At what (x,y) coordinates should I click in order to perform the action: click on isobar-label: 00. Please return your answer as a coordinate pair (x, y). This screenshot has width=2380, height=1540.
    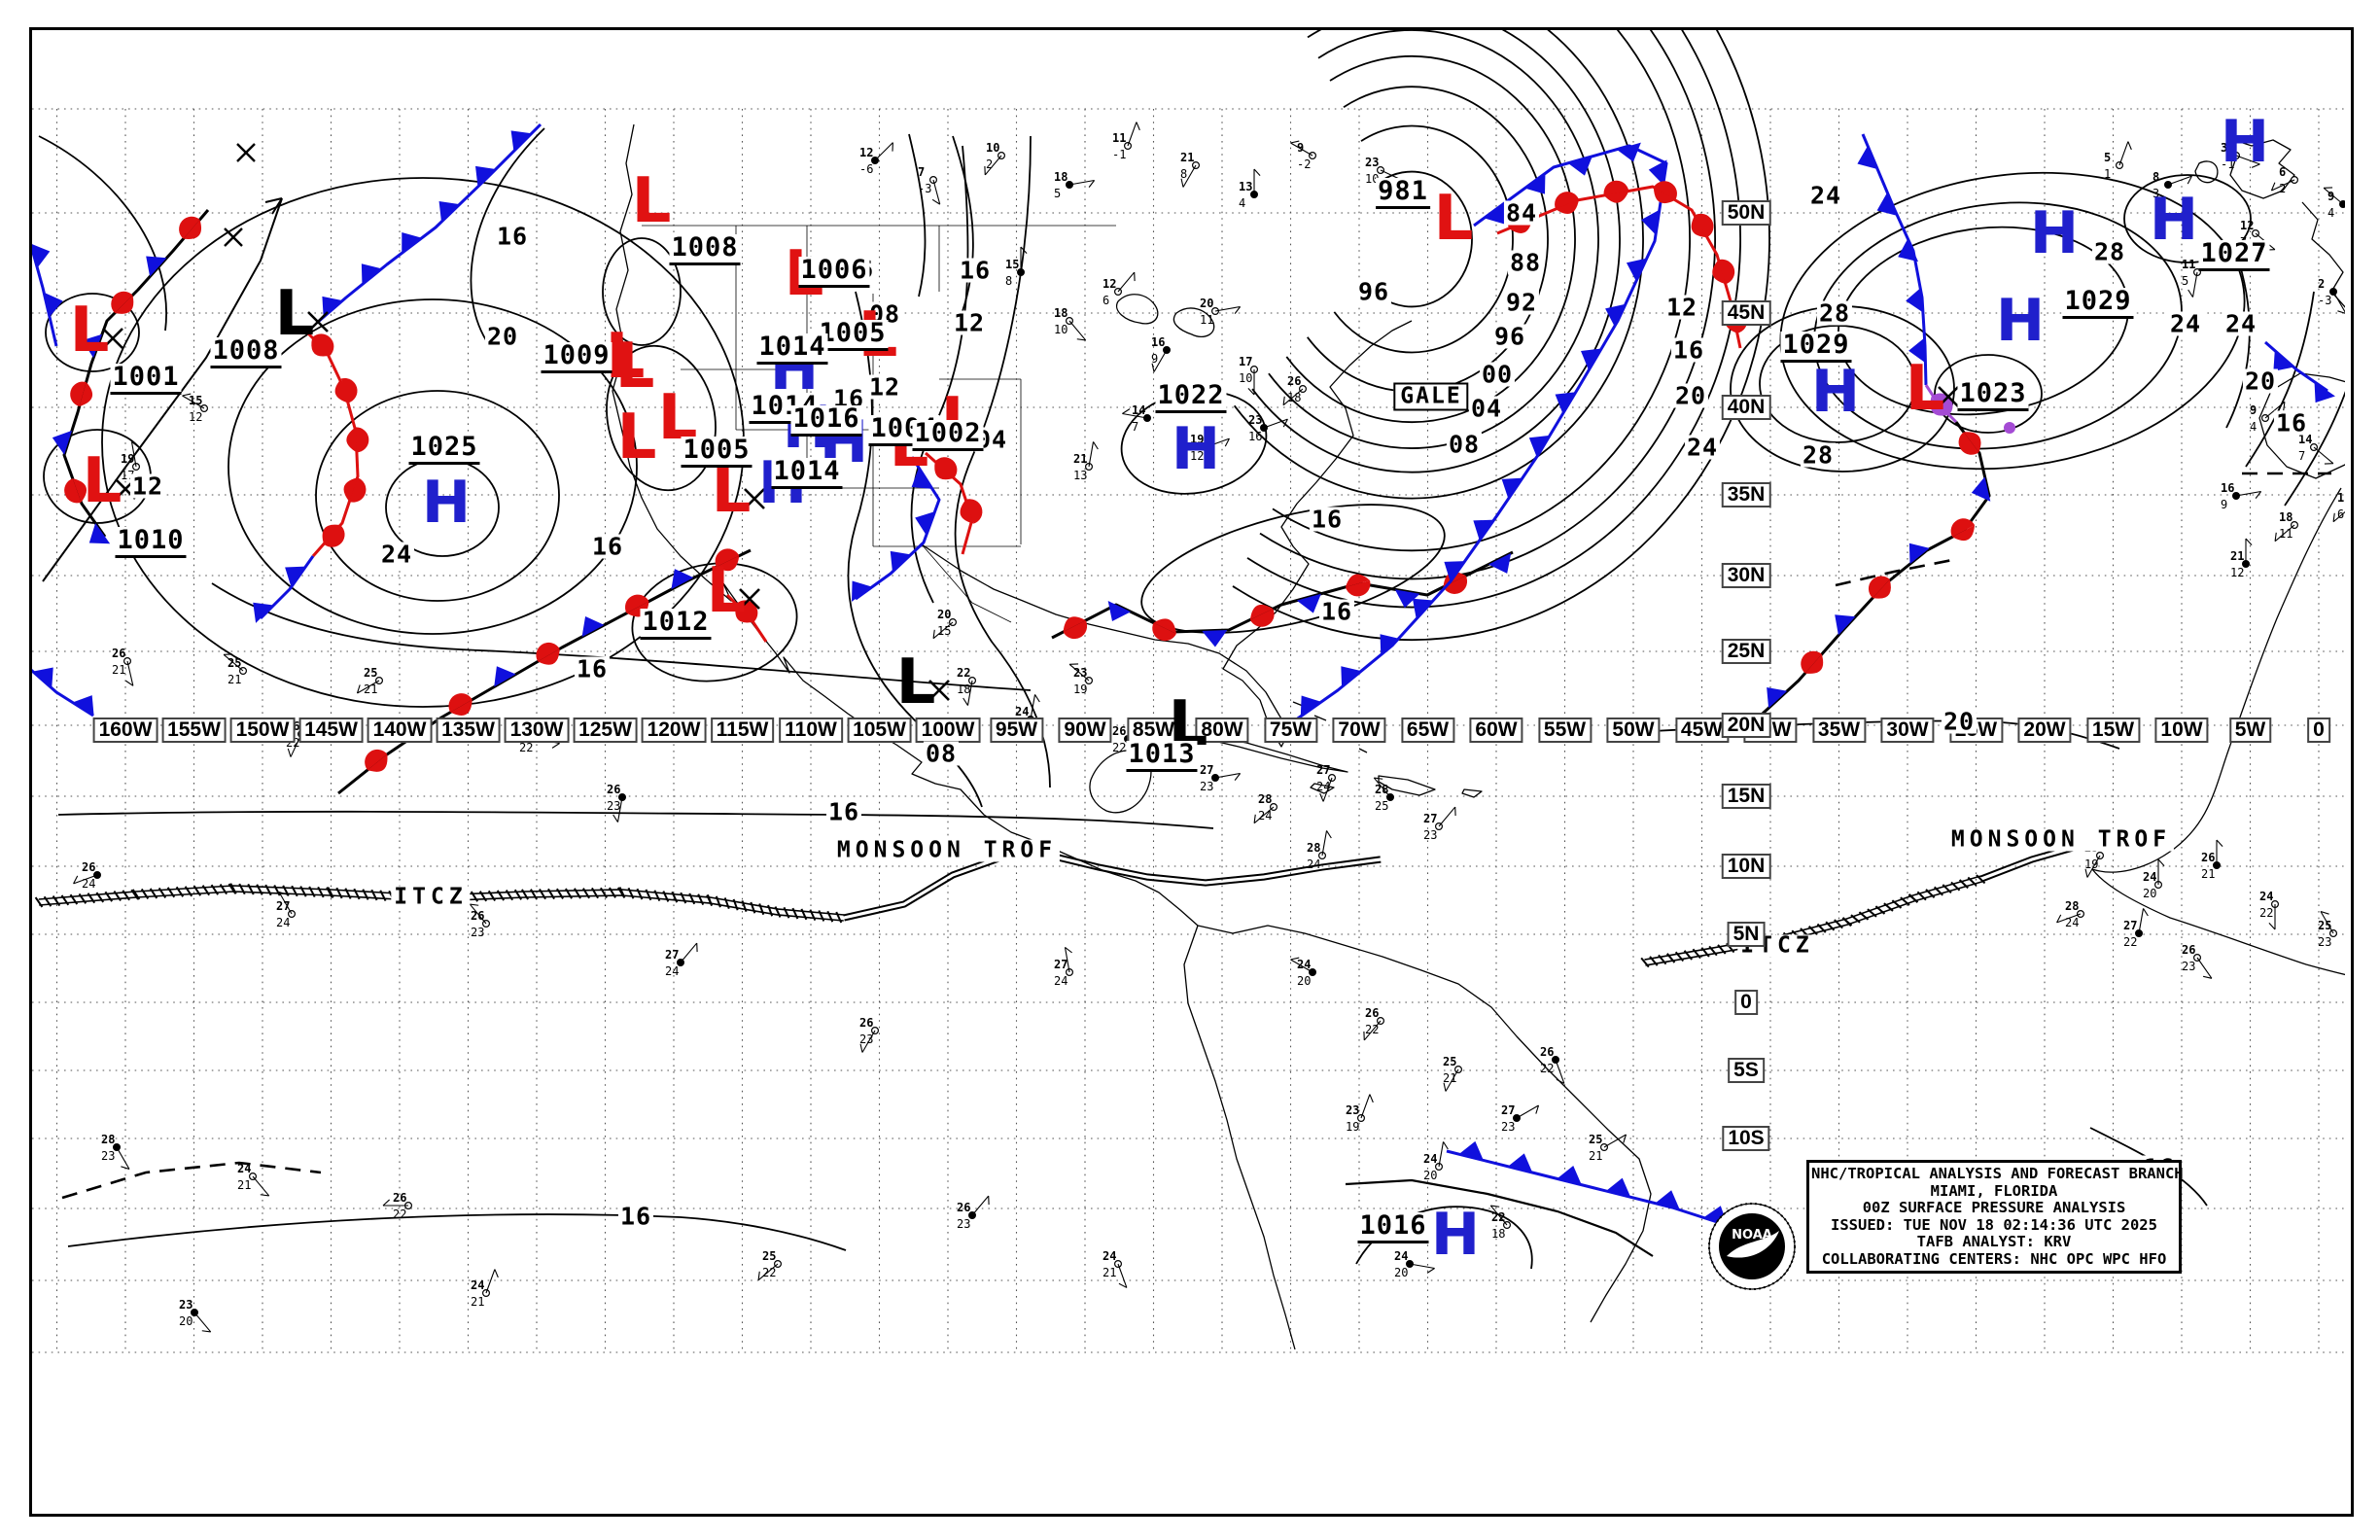
    Looking at the image, I should click on (1497, 374).